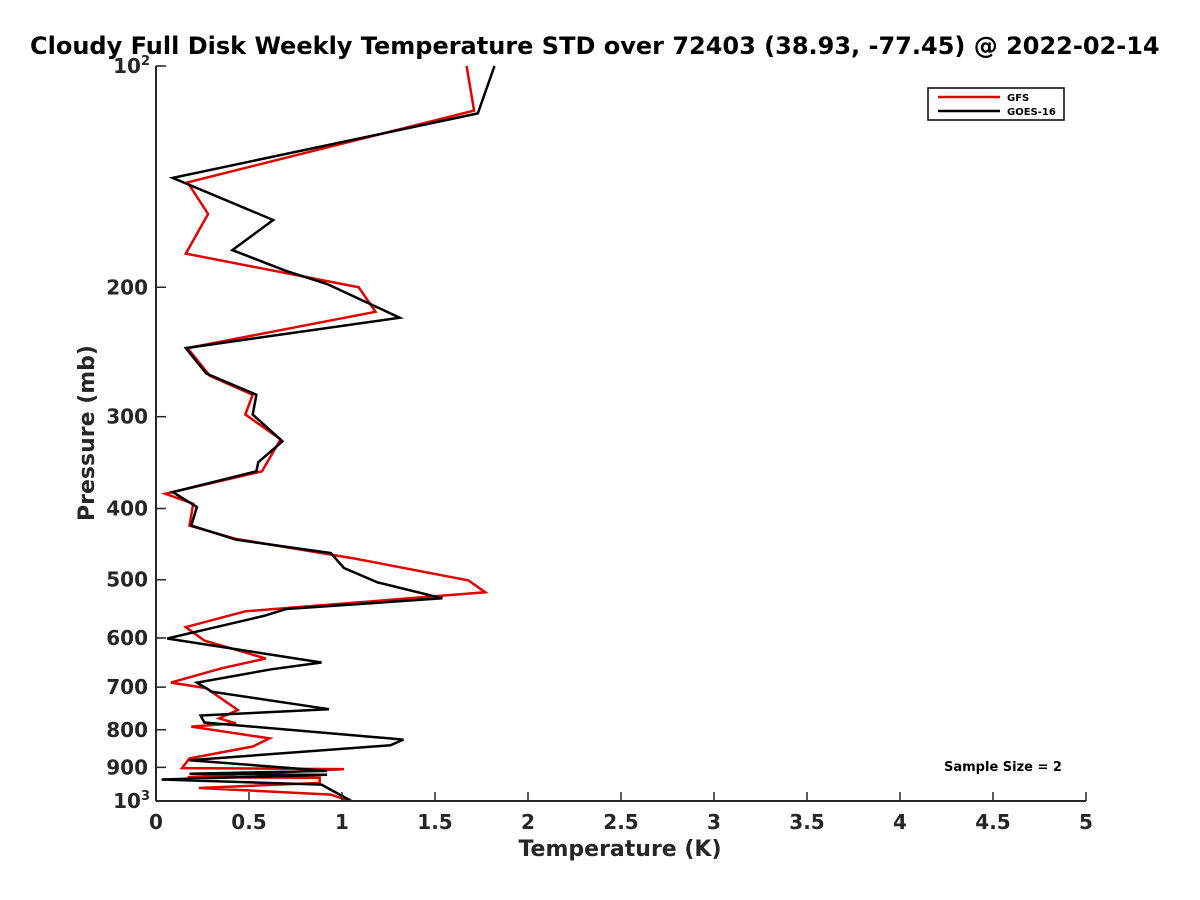 The width and height of the screenshot is (1200, 900). Describe the element at coordinates (528, 822) in the screenshot. I see `x-tick-label: 2` at that location.